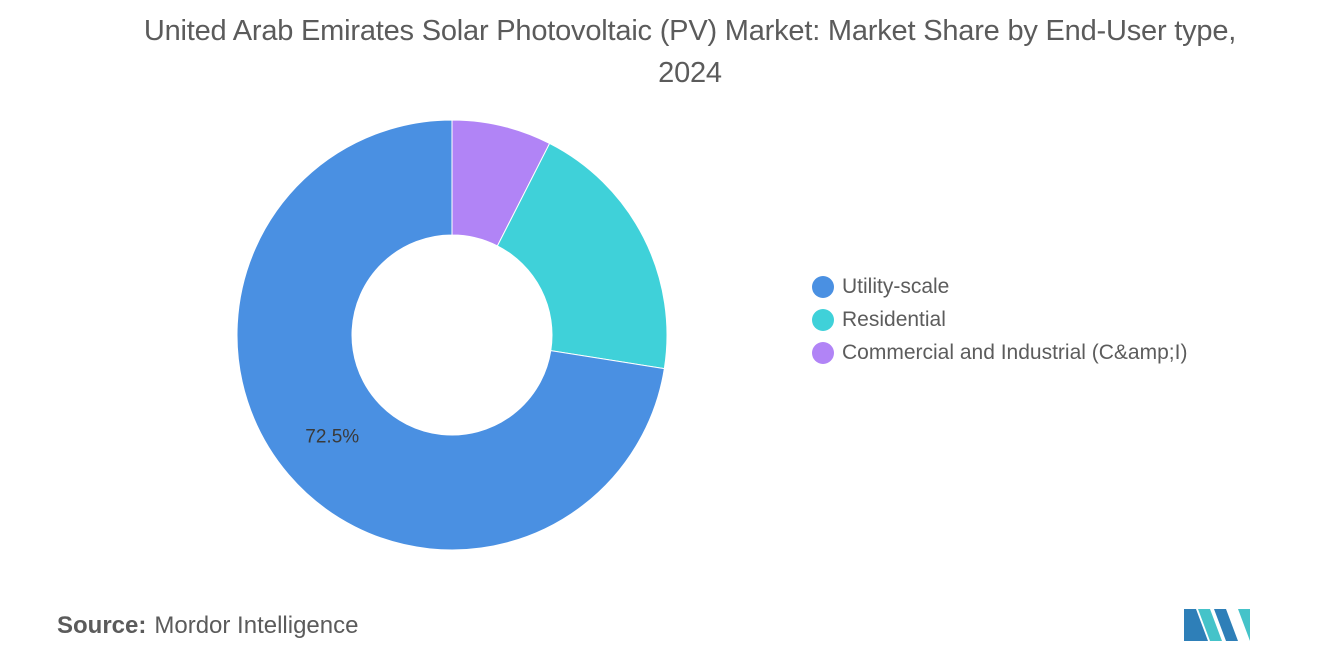 This screenshot has width=1320, height=665. Describe the element at coordinates (256, 625) in the screenshot. I see `source-value: Mordor Intelligence` at that location.